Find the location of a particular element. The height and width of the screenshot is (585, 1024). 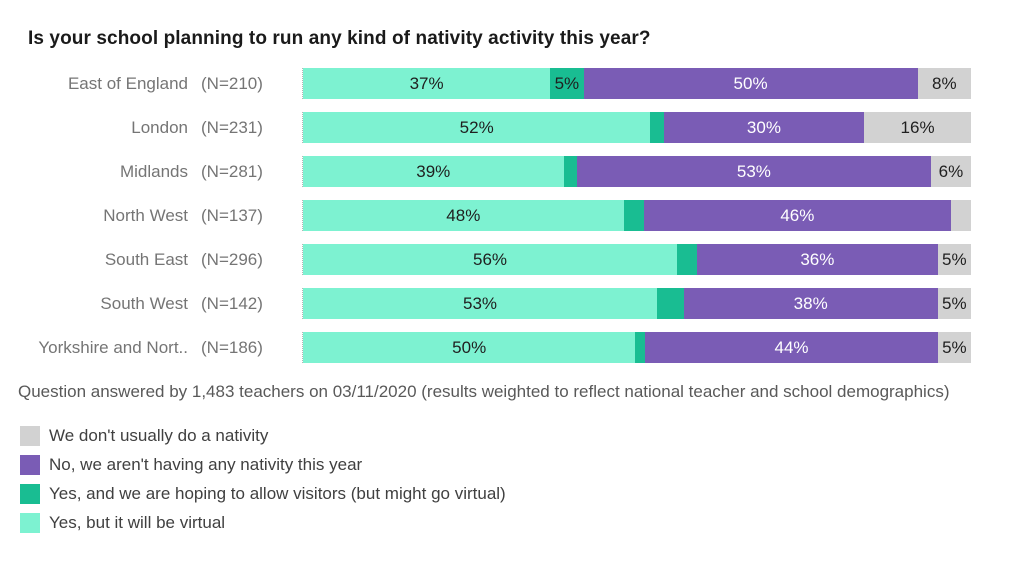

chart-row: London (N=231) 52% 30% 16% is located at coordinates (521, 127).